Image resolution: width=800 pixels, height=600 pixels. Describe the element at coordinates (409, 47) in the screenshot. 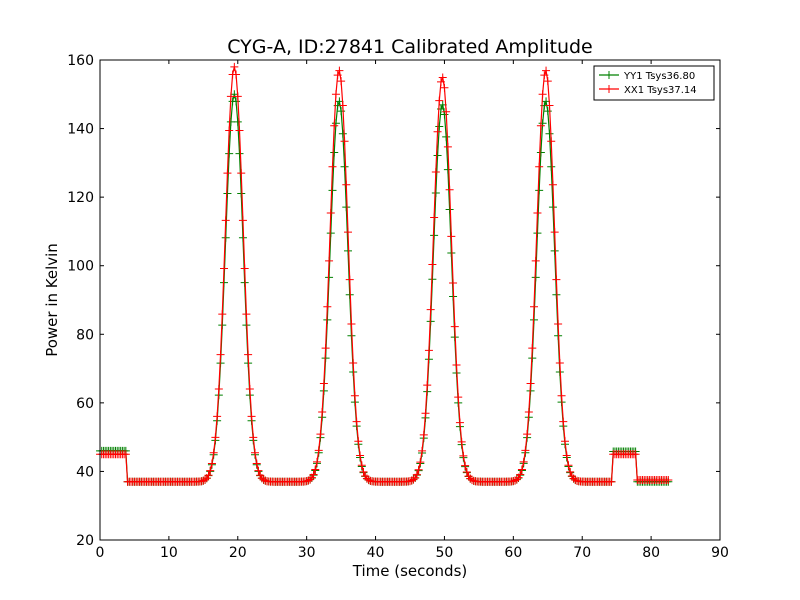

I see `chart-title: CYG-A, ID:27841 Calibrated Amplitude` at that location.